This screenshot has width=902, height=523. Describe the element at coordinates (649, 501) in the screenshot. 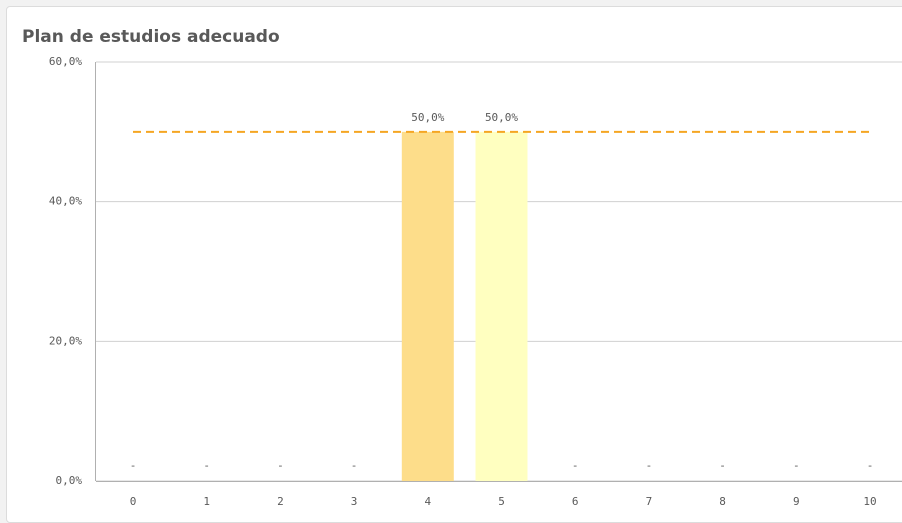

I see `x-tick-label: 7` at that location.